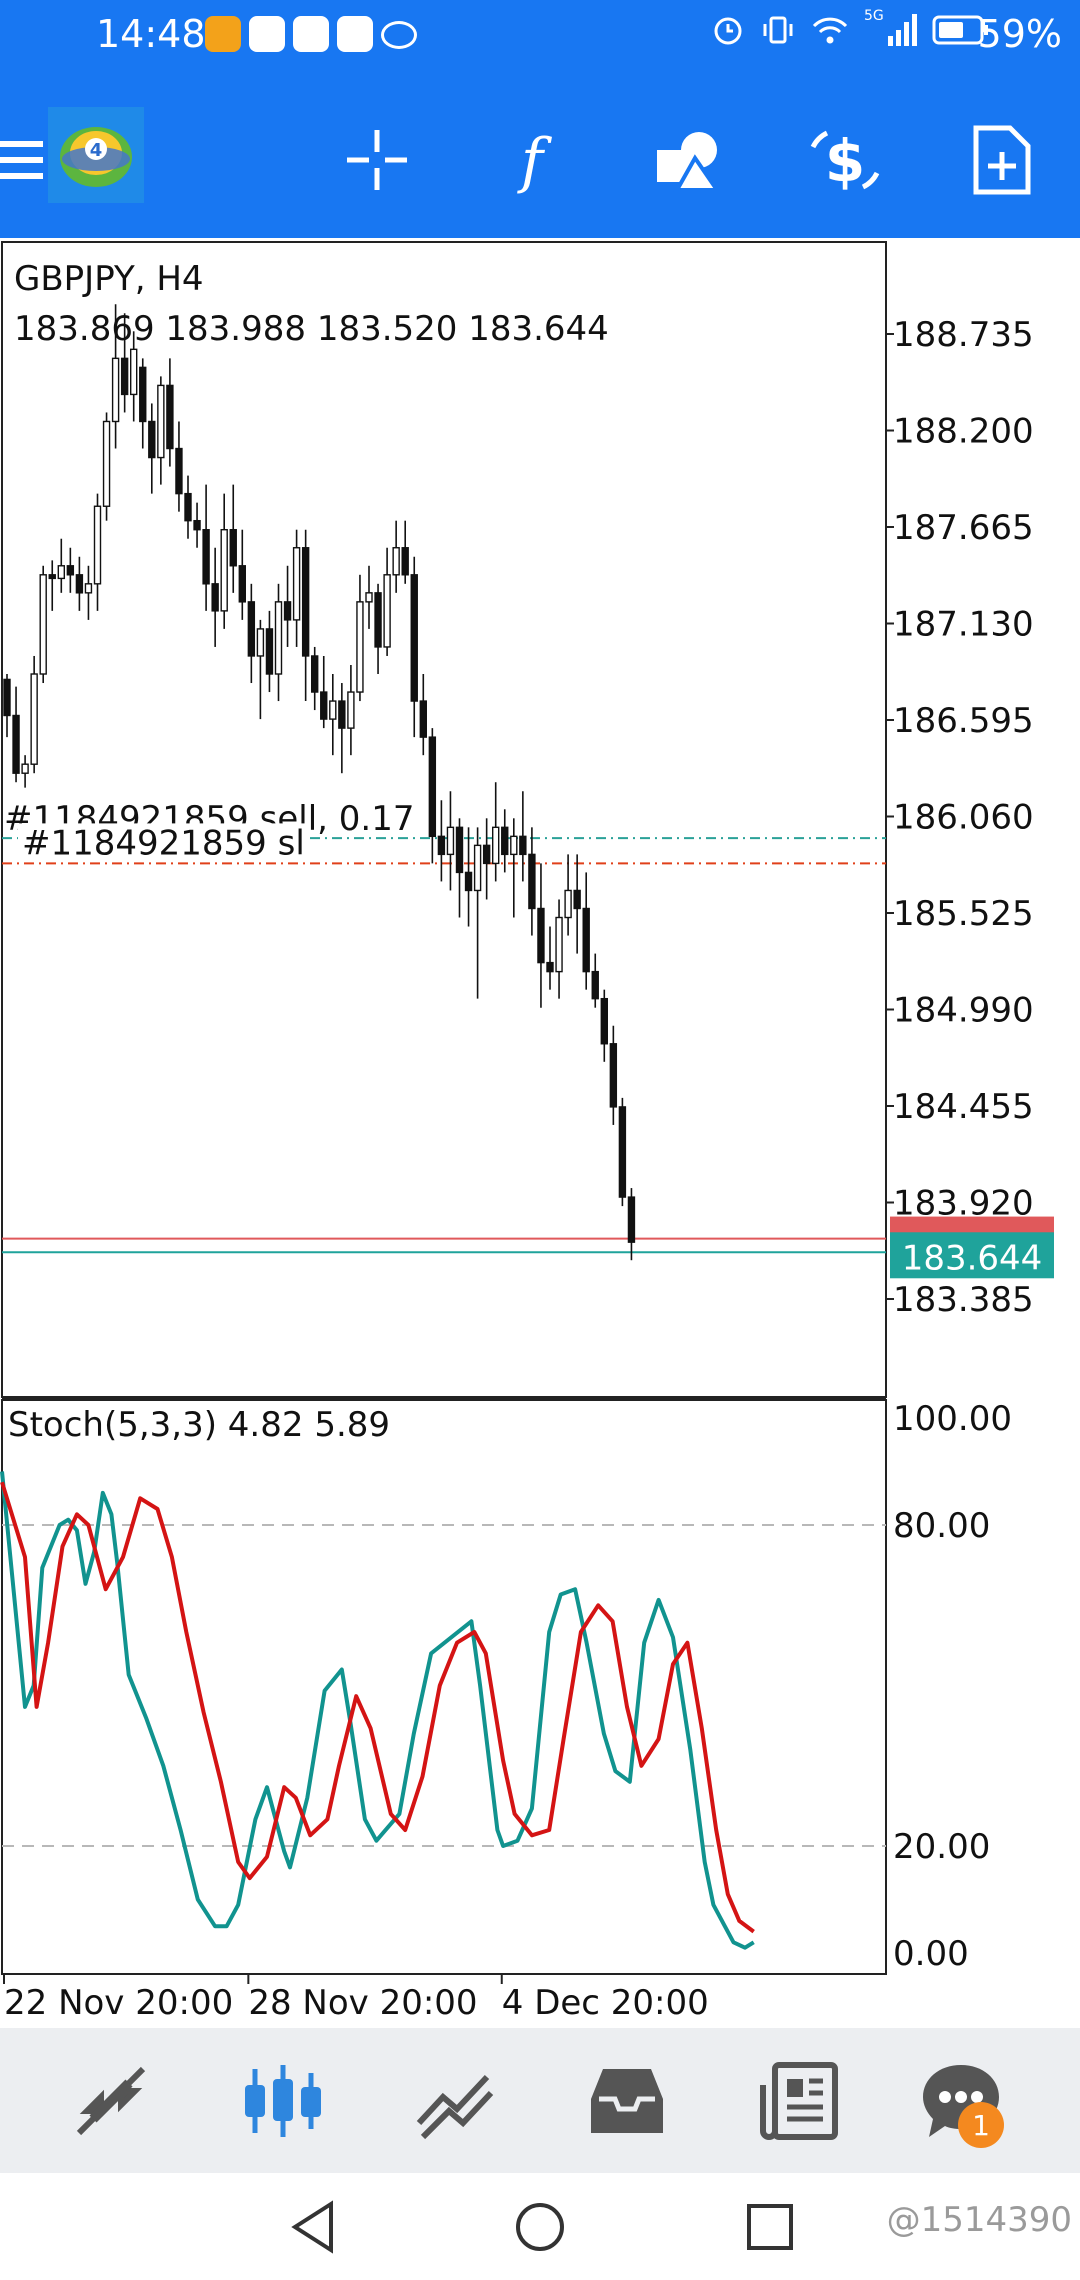 The image size is (1080, 2280). What do you see at coordinates (311, 329) in the screenshot?
I see `ohlc-values-label: 183.869 183.988 183.520 183.644` at bounding box center [311, 329].